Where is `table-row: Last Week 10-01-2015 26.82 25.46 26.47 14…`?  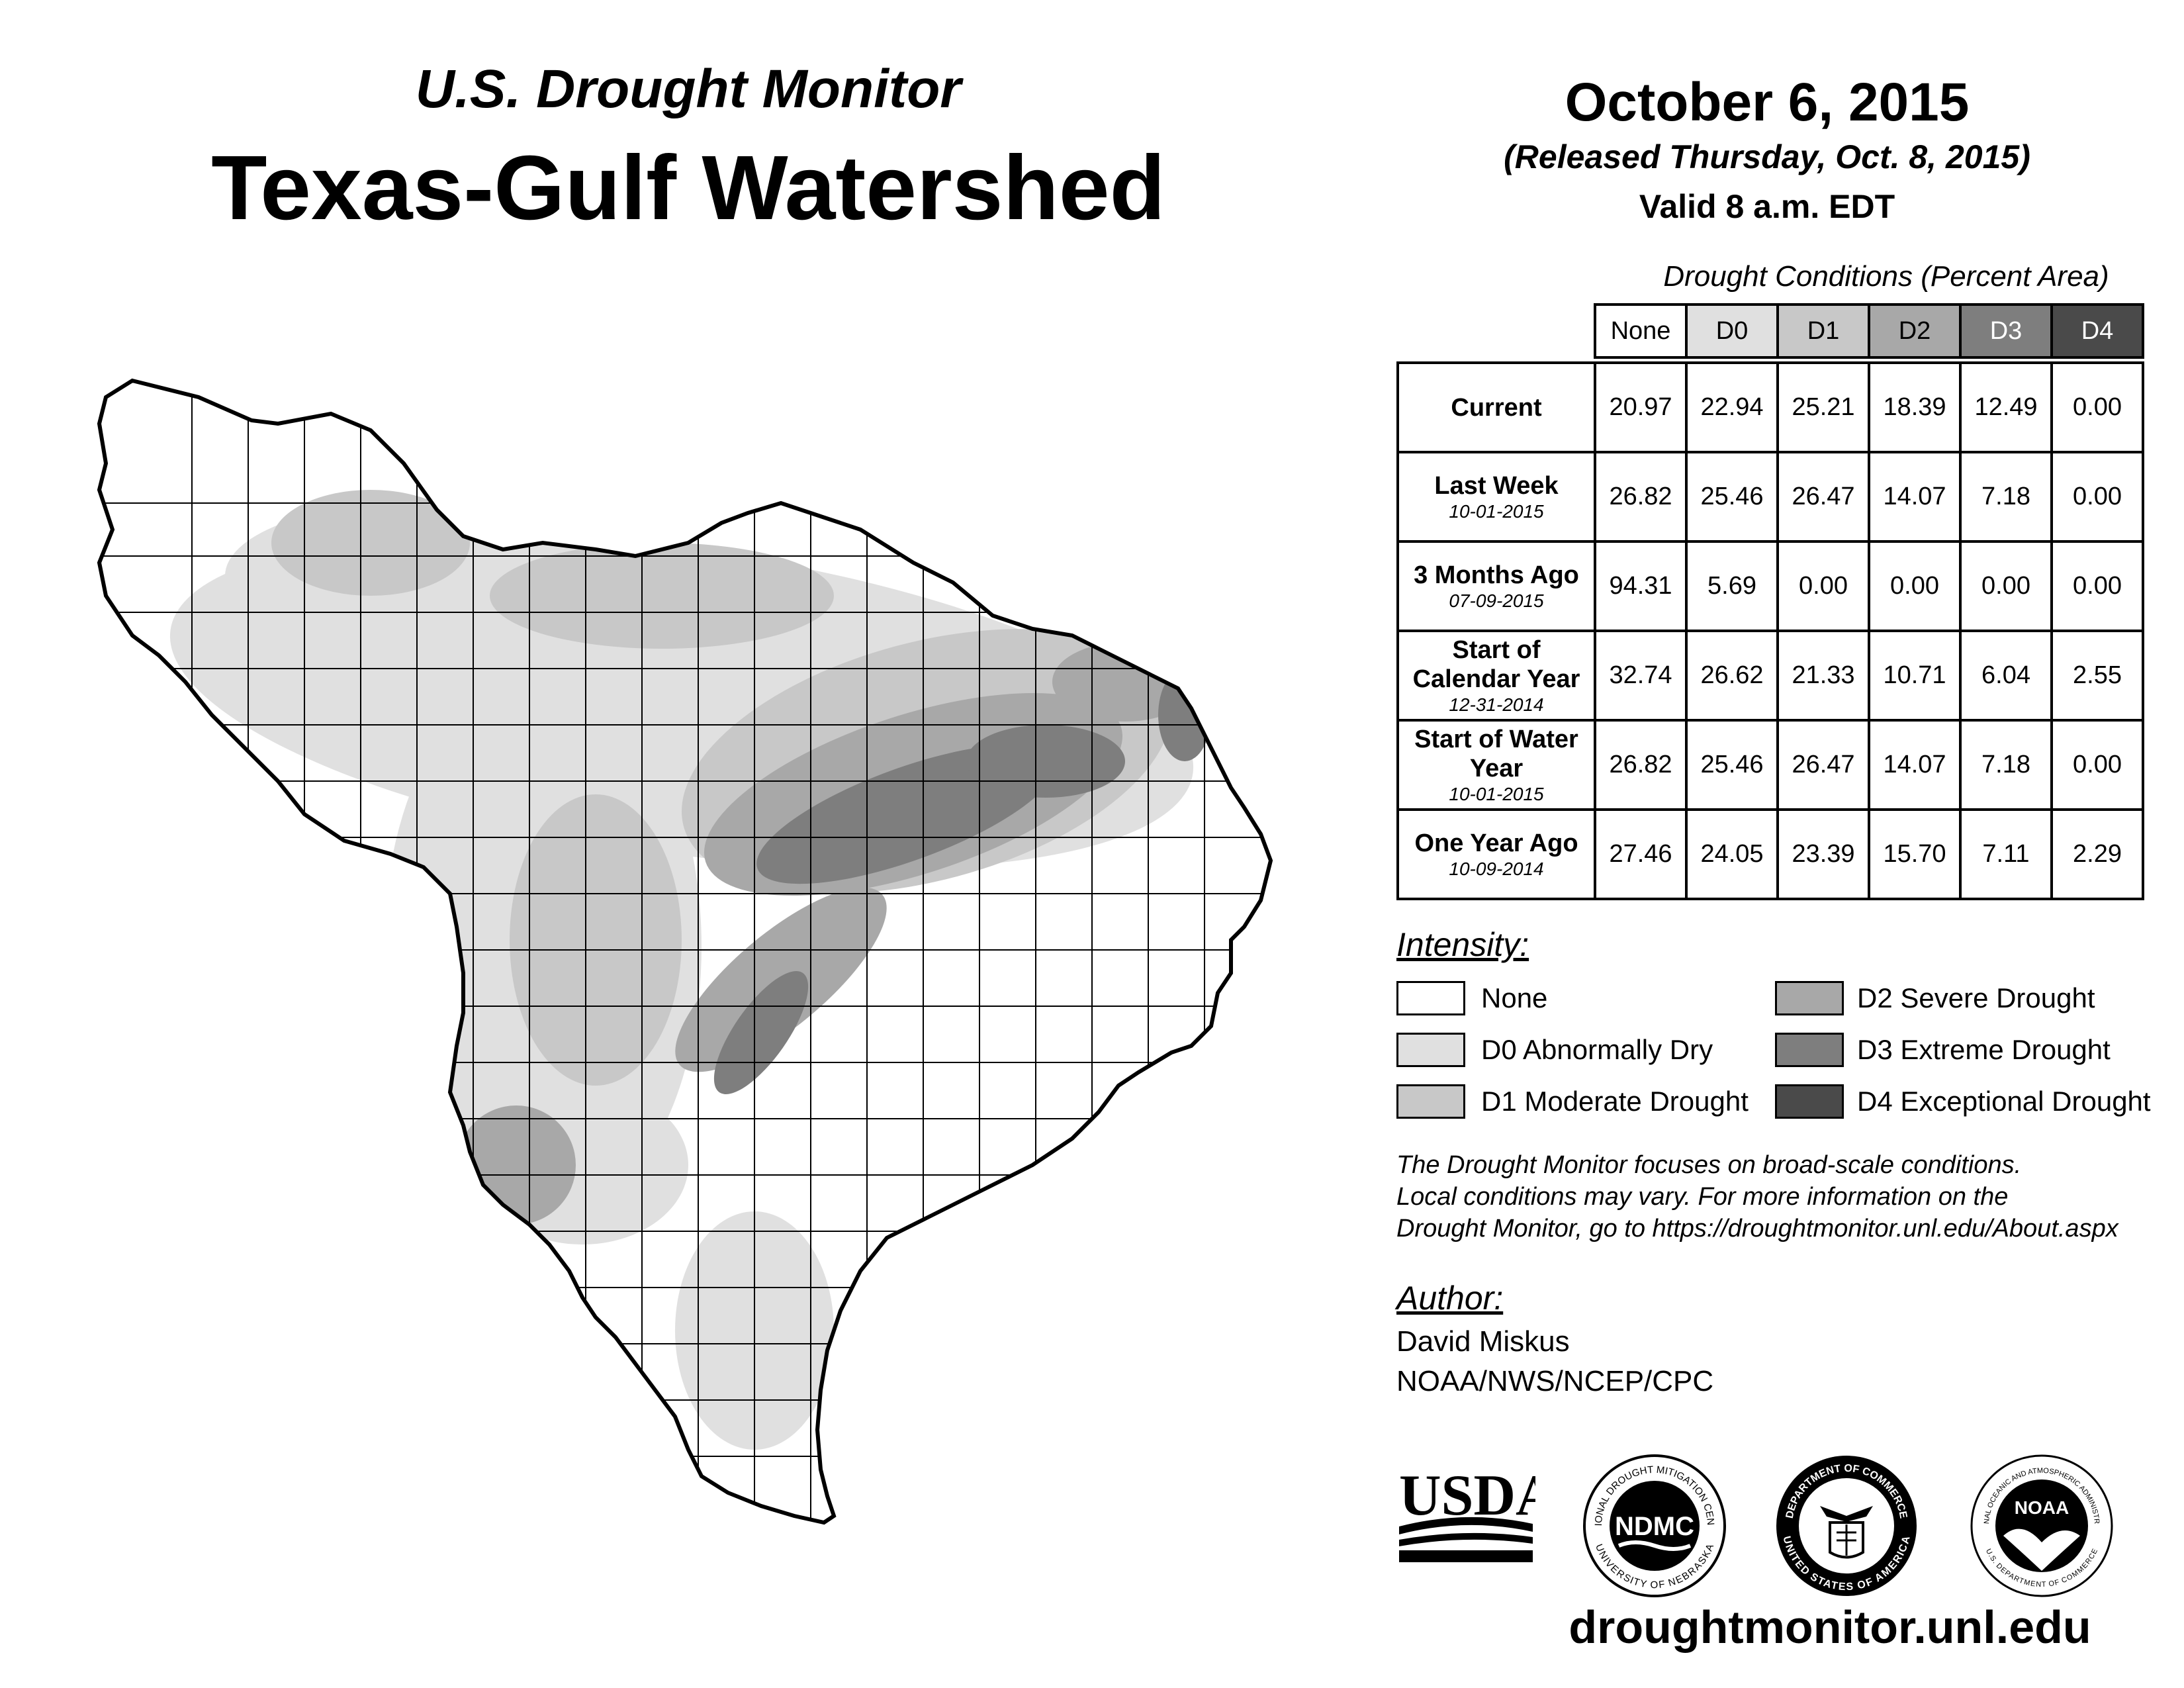
table-row: Last Week 10-01-2015 26.82 25.46 26.47 14… is located at coordinates (1770, 497).